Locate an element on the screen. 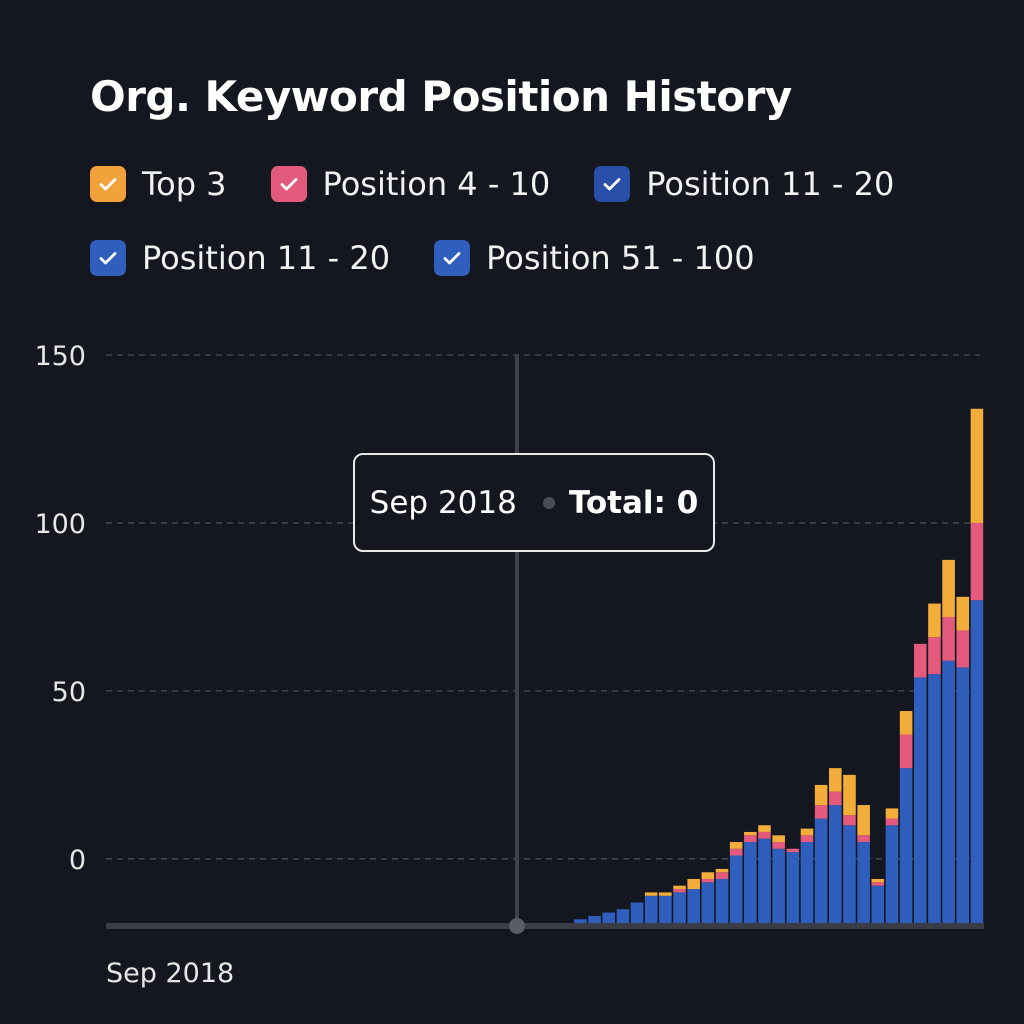 Image resolution: width=1024 pixels, height=1024 pixels. y-axis-ticks: 0 50 100 150 is located at coordinates (60, 608).